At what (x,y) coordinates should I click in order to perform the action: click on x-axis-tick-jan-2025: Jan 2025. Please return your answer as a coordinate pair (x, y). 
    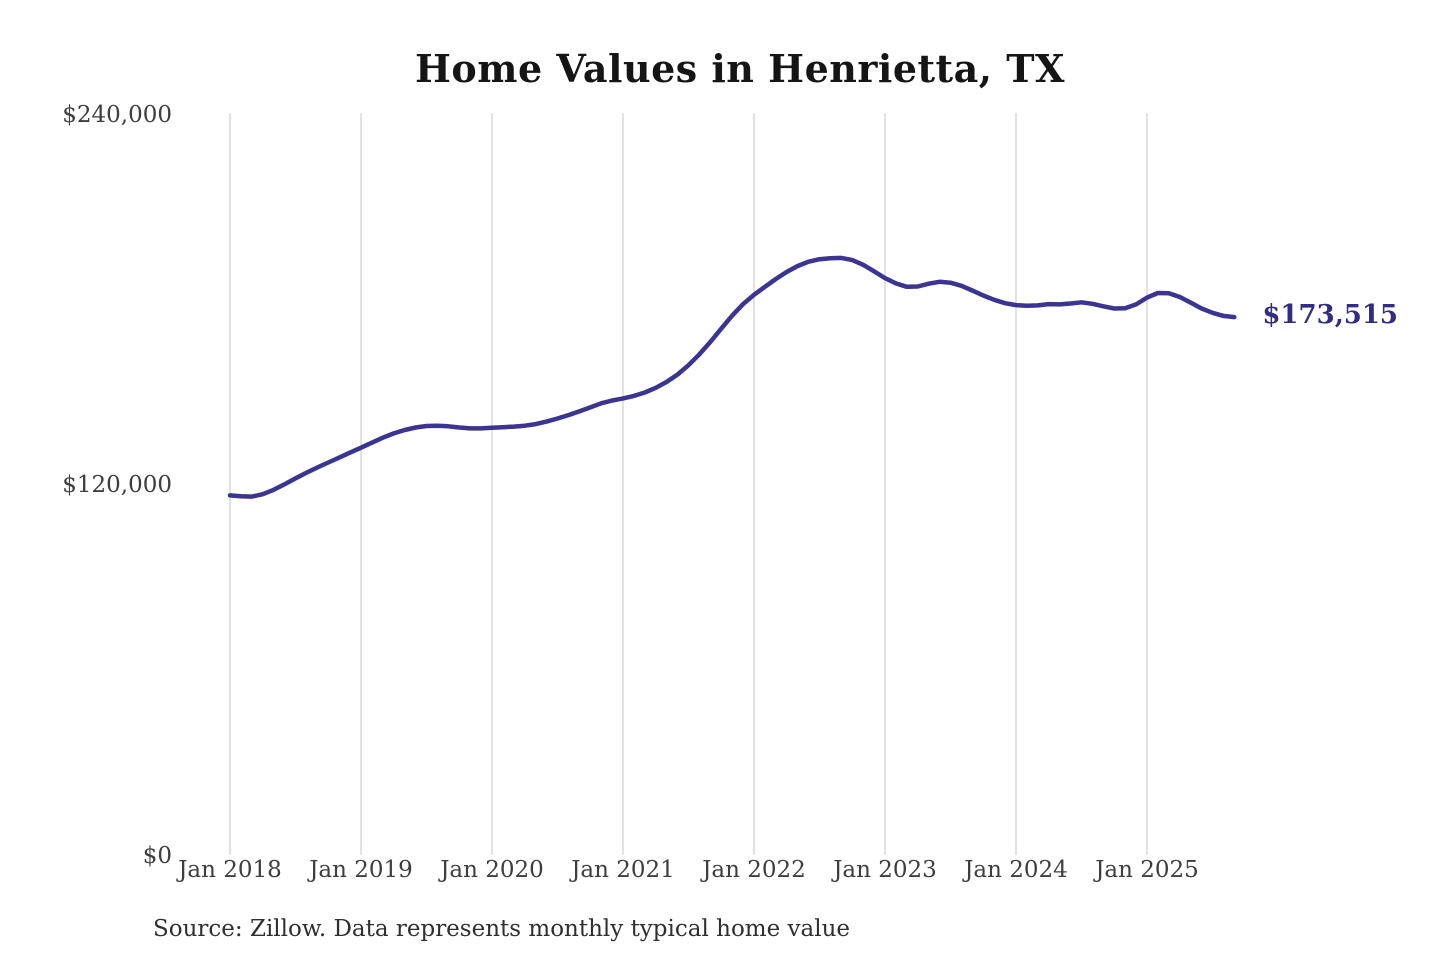
    Looking at the image, I should click on (1147, 870).